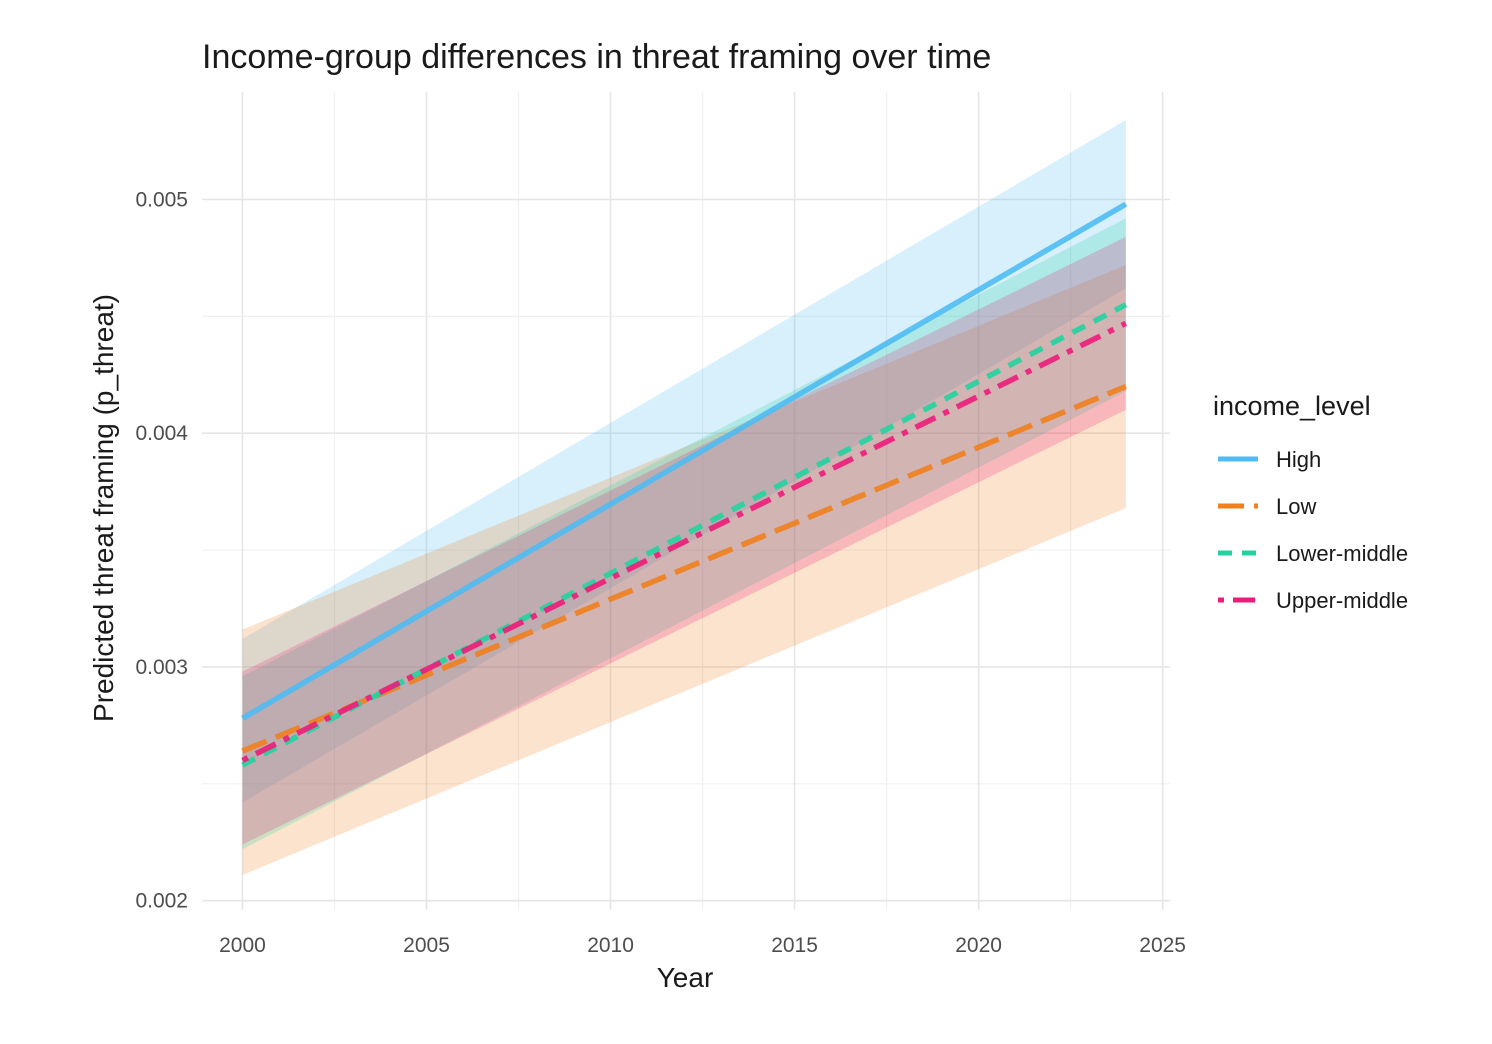 Image resolution: width=1492 pixels, height=1044 pixels. What do you see at coordinates (702, 945) in the screenshot?
I see `x-axis-ticks: 2000 2005 2010 2015 2020 2025` at bounding box center [702, 945].